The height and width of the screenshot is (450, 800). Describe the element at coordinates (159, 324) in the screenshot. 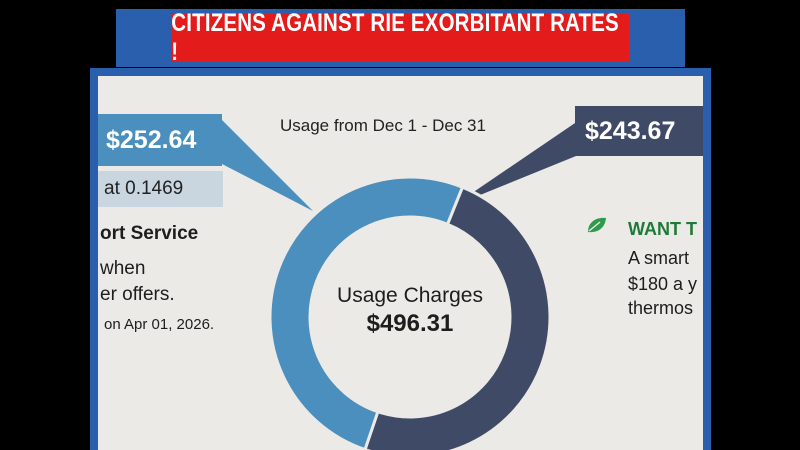

I see `apr-text: on Apr 01, 2026.` at that location.